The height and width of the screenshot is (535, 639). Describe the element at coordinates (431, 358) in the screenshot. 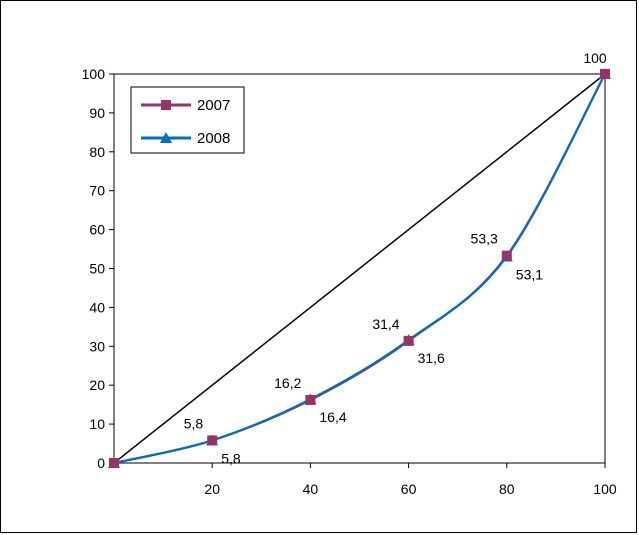

I see `data-label-2008: 31,6` at that location.